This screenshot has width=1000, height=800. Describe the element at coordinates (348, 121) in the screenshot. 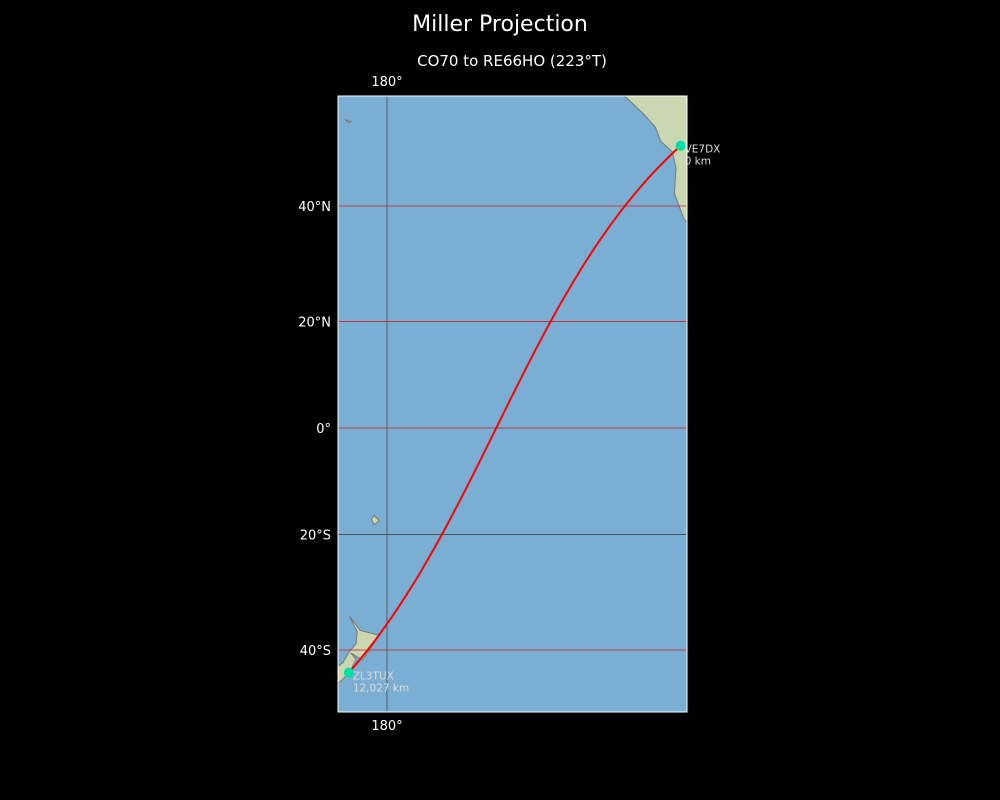

I see `aleutian-islands` at that location.